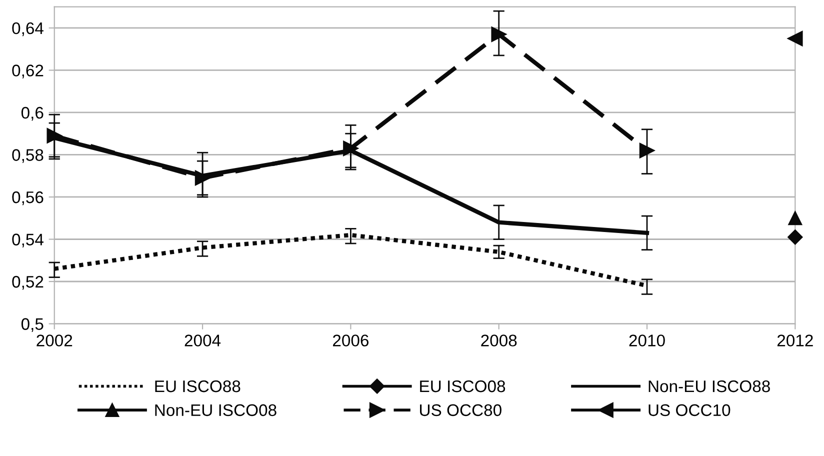 This screenshot has height=456, width=824. I want to click on legend-label: EU ISCO88, so click(197, 386).